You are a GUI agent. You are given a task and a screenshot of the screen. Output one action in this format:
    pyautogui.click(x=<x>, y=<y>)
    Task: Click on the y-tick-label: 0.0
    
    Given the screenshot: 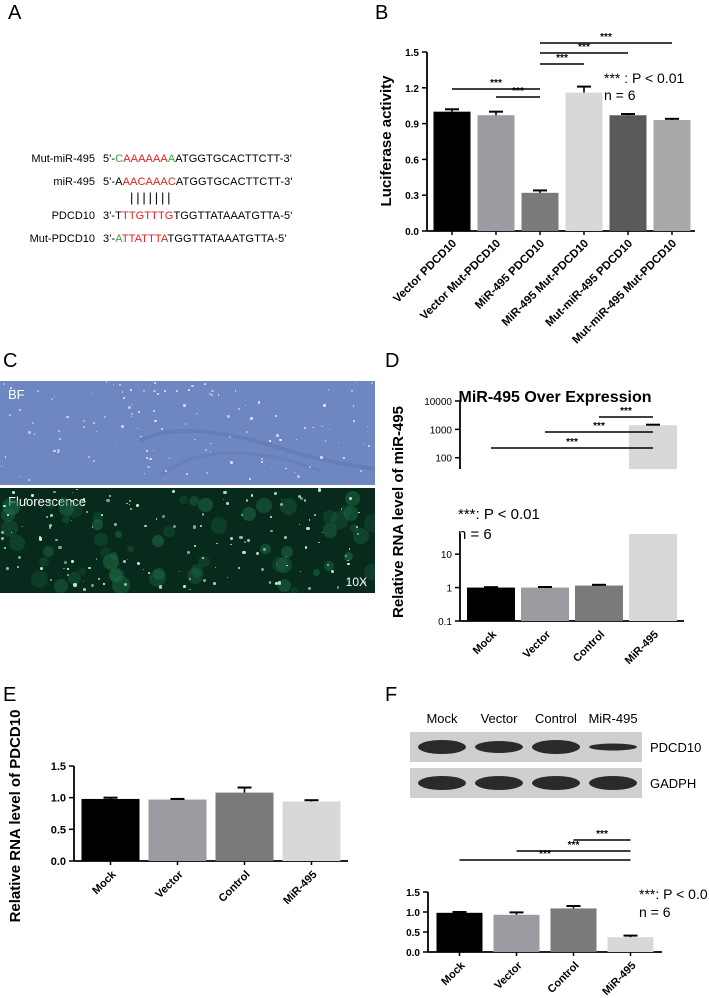 What is the action you would take?
    pyautogui.click(x=412, y=232)
    